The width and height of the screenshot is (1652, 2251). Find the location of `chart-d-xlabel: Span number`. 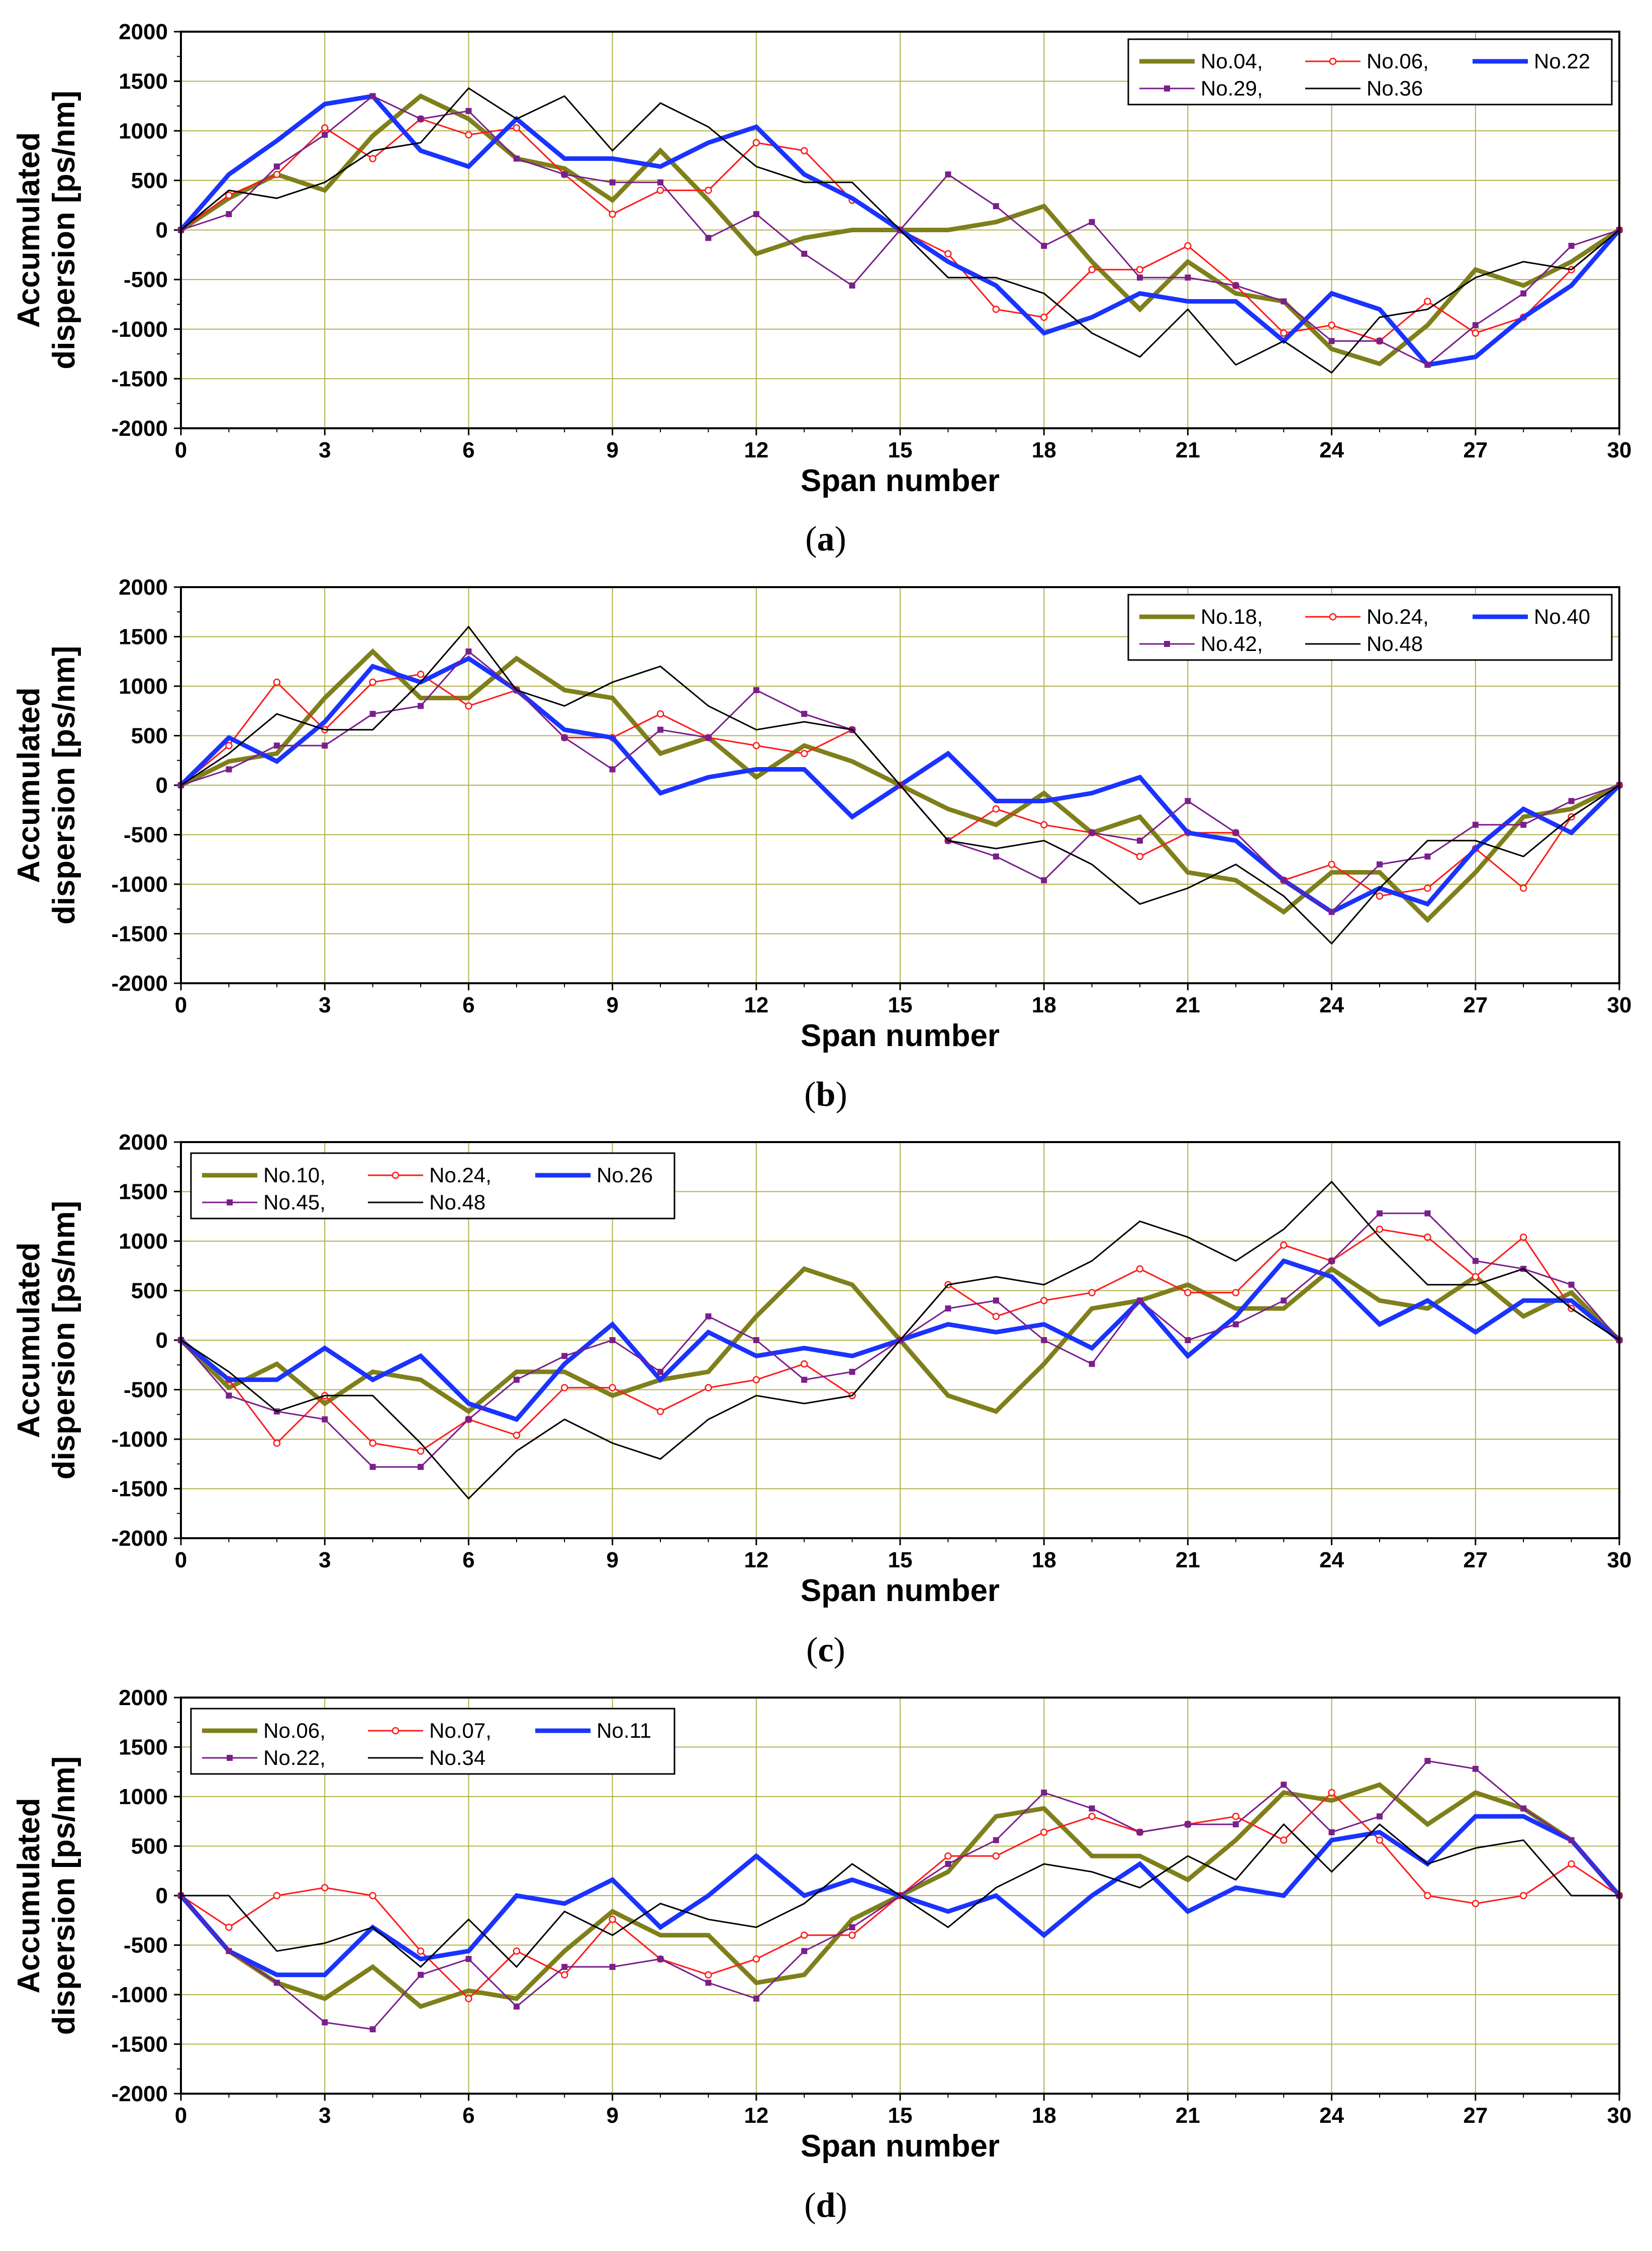

chart-d-xlabel: Span number is located at coordinates (900, 2146).